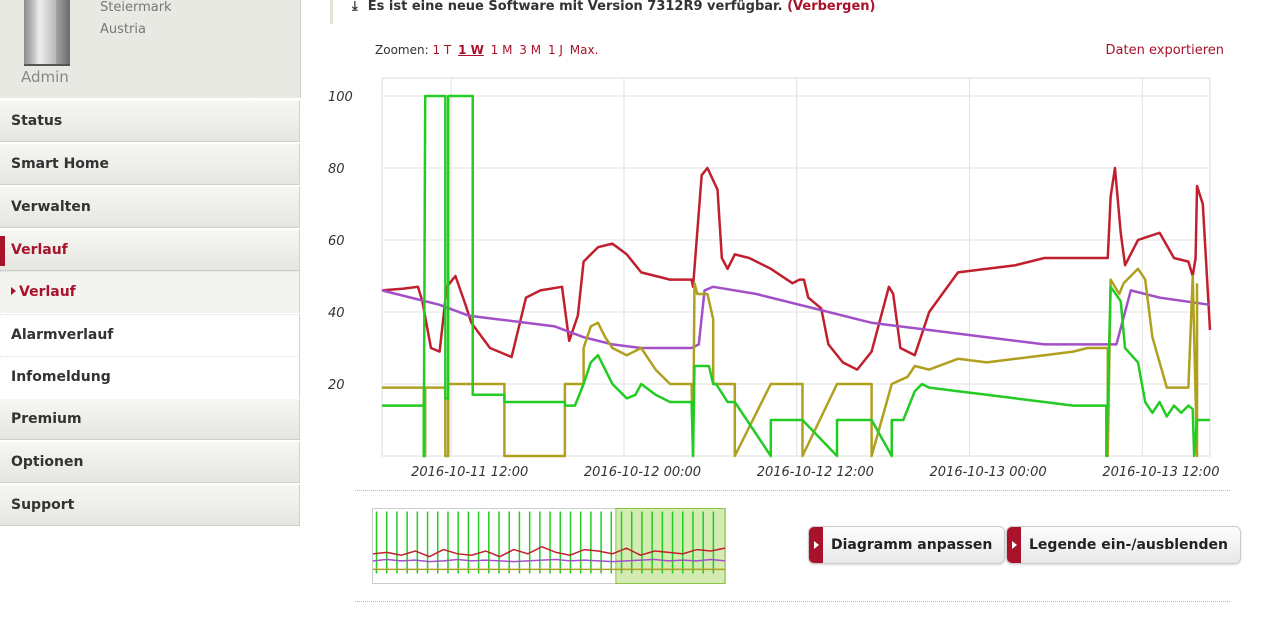  Describe the element at coordinates (402, 50) in the screenshot. I see `zoom-label: Zoomen:` at that location.